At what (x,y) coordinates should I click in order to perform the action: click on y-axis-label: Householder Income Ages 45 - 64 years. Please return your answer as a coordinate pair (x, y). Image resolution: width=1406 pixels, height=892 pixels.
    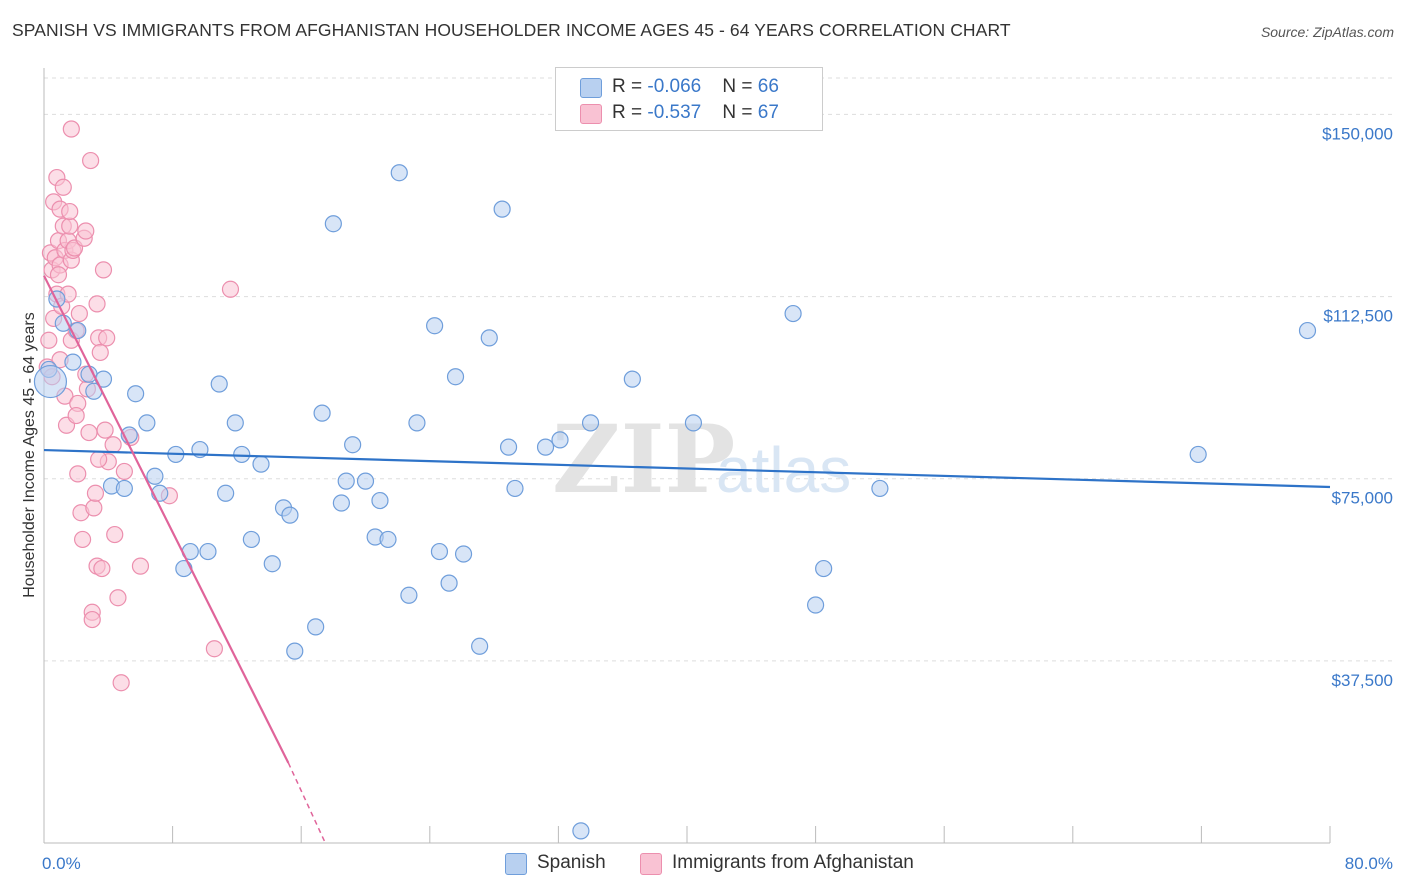
    Looking at the image, I should click on (29, 455).